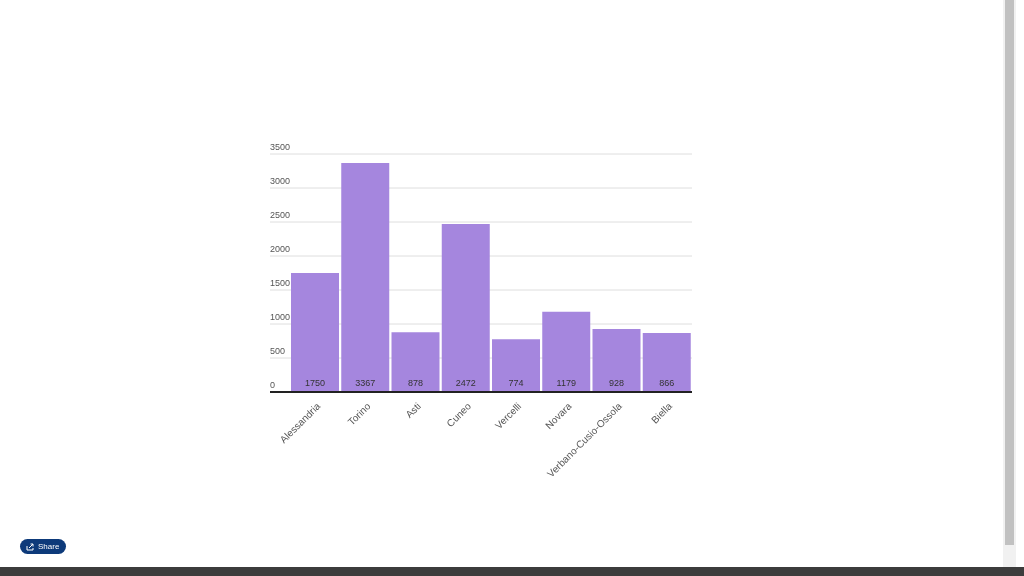 The width and height of the screenshot is (1024, 576). What do you see at coordinates (516, 383) in the screenshot?
I see `data-label: 774` at bounding box center [516, 383].